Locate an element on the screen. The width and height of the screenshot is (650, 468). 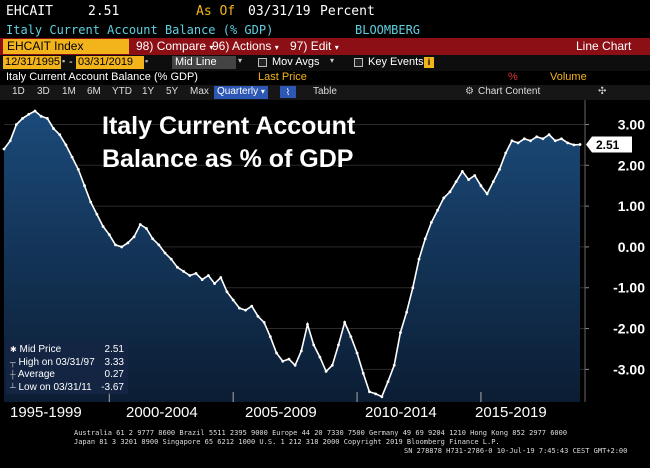
x-period-label: 2005-2009 is located at coordinates (281, 412).